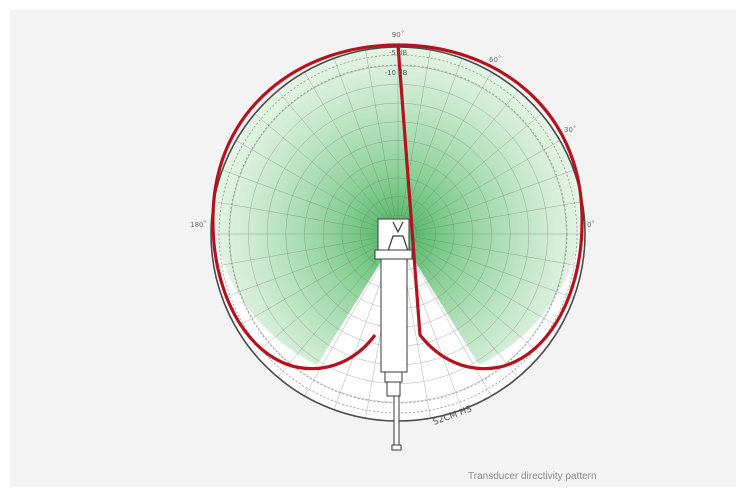  Describe the element at coordinates (393, 377) in the screenshot. I see `transducer-connector` at that location.